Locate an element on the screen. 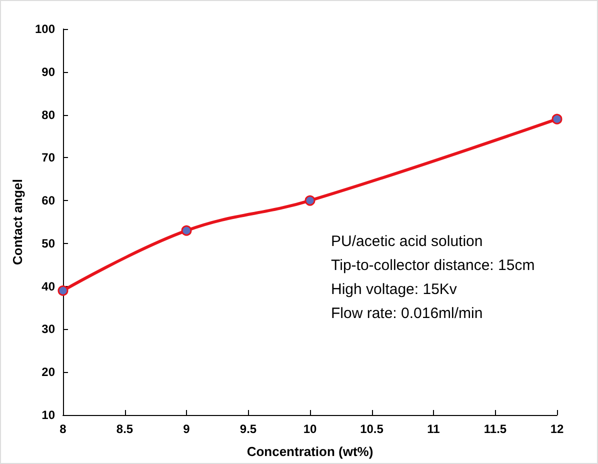 The image size is (598, 464). y-tick-label: 50 is located at coordinates (49, 243).